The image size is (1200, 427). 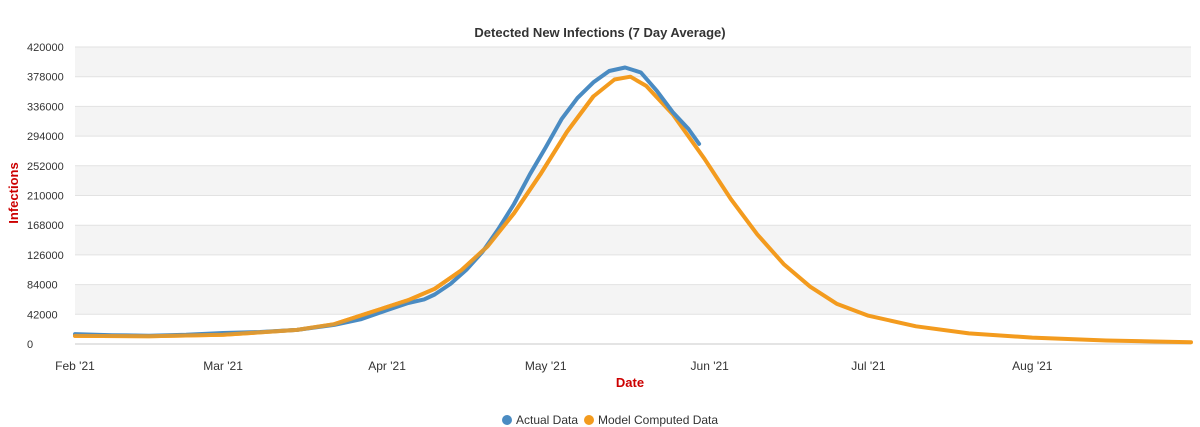 I want to click on legend-label-actual: Actual Data, so click(x=547, y=420).